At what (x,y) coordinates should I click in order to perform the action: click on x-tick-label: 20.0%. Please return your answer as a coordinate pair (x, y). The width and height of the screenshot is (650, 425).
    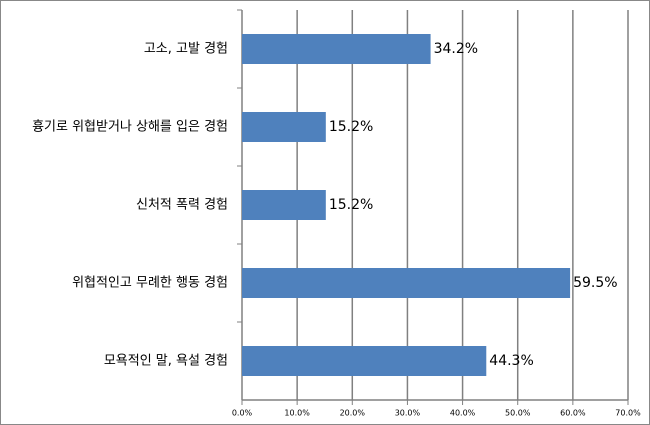
    Looking at the image, I should click on (353, 413).